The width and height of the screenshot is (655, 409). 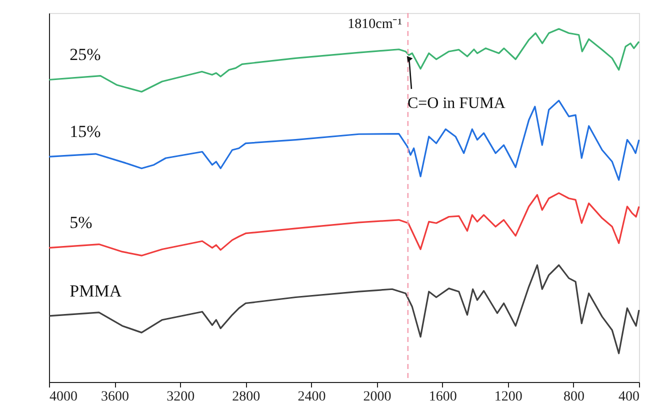 I want to click on x-tick-label: 4000, so click(x=64, y=397).